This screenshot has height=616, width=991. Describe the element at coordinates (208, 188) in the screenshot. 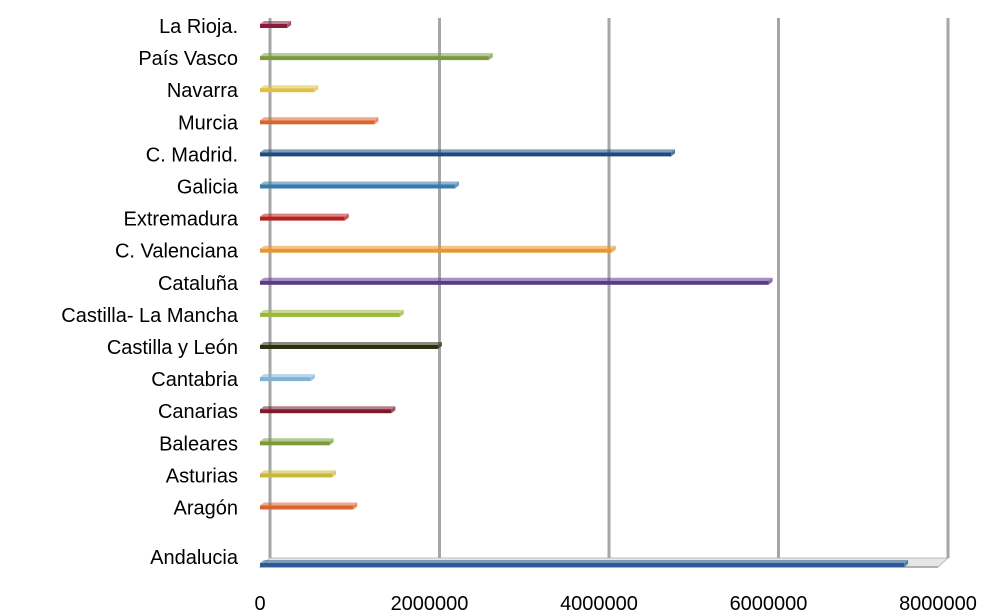

I see `category-label-11: Galicia` at that location.